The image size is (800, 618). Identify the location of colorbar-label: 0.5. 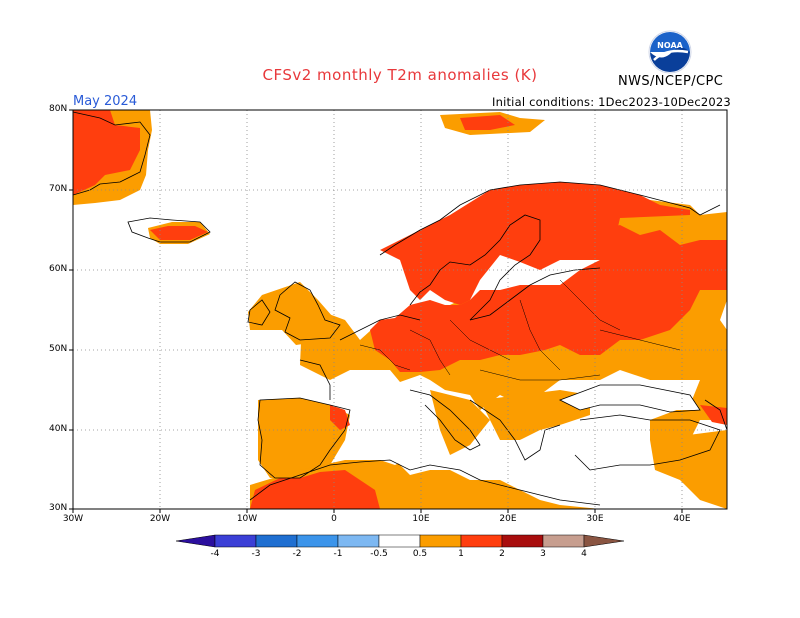
(420, 554).